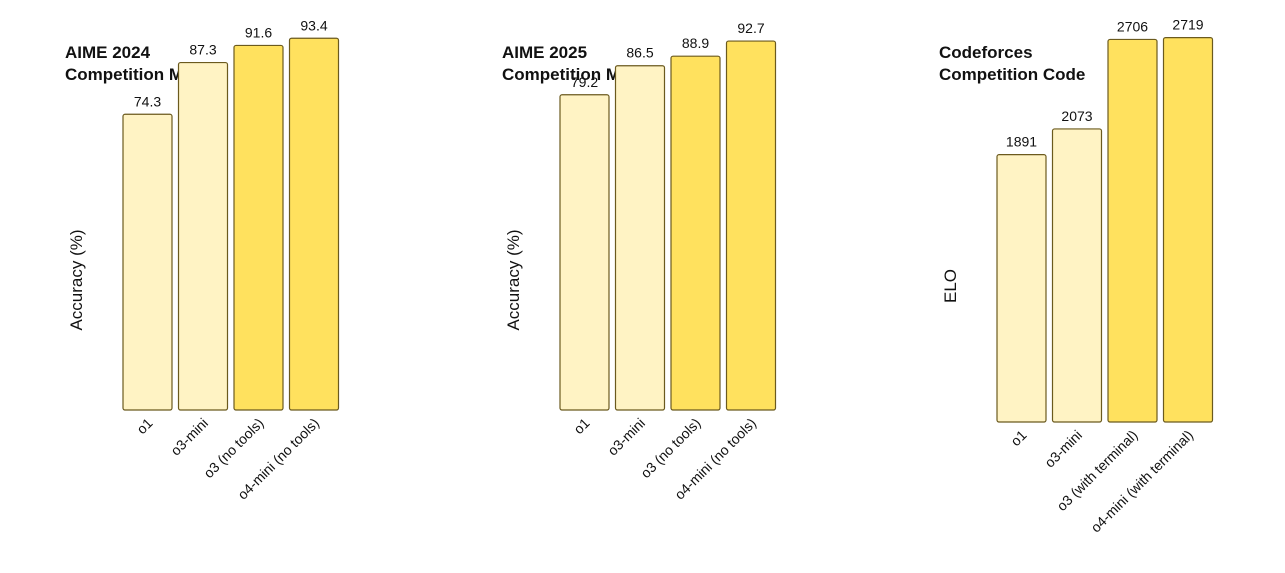 The width and height of the screenshot is (1285, 573). I want to click on data-label: 93.4, so click(313, 25).